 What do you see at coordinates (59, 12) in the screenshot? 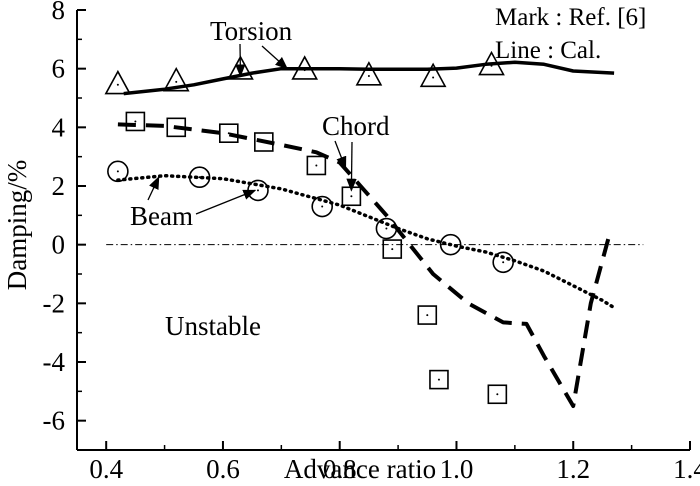
I see `y-tick-label: 8` at bounding box center [59, 12].